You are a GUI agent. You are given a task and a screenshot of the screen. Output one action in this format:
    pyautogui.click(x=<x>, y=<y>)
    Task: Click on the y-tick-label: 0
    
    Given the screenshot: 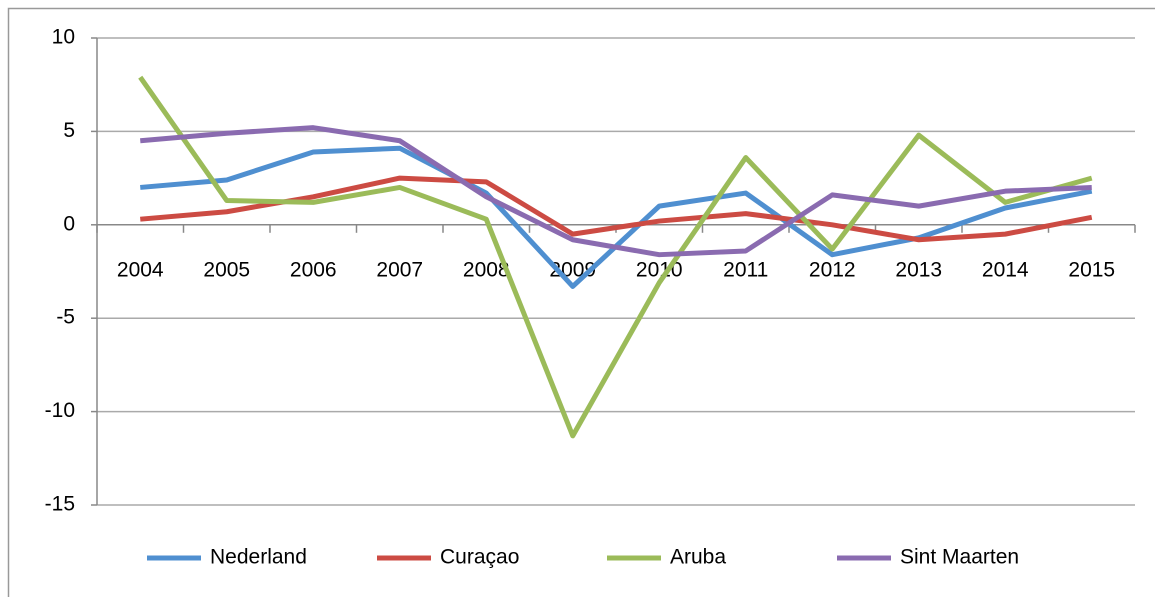 What is the action you would take?
    pyautogui.click(x=69, y=223)
    